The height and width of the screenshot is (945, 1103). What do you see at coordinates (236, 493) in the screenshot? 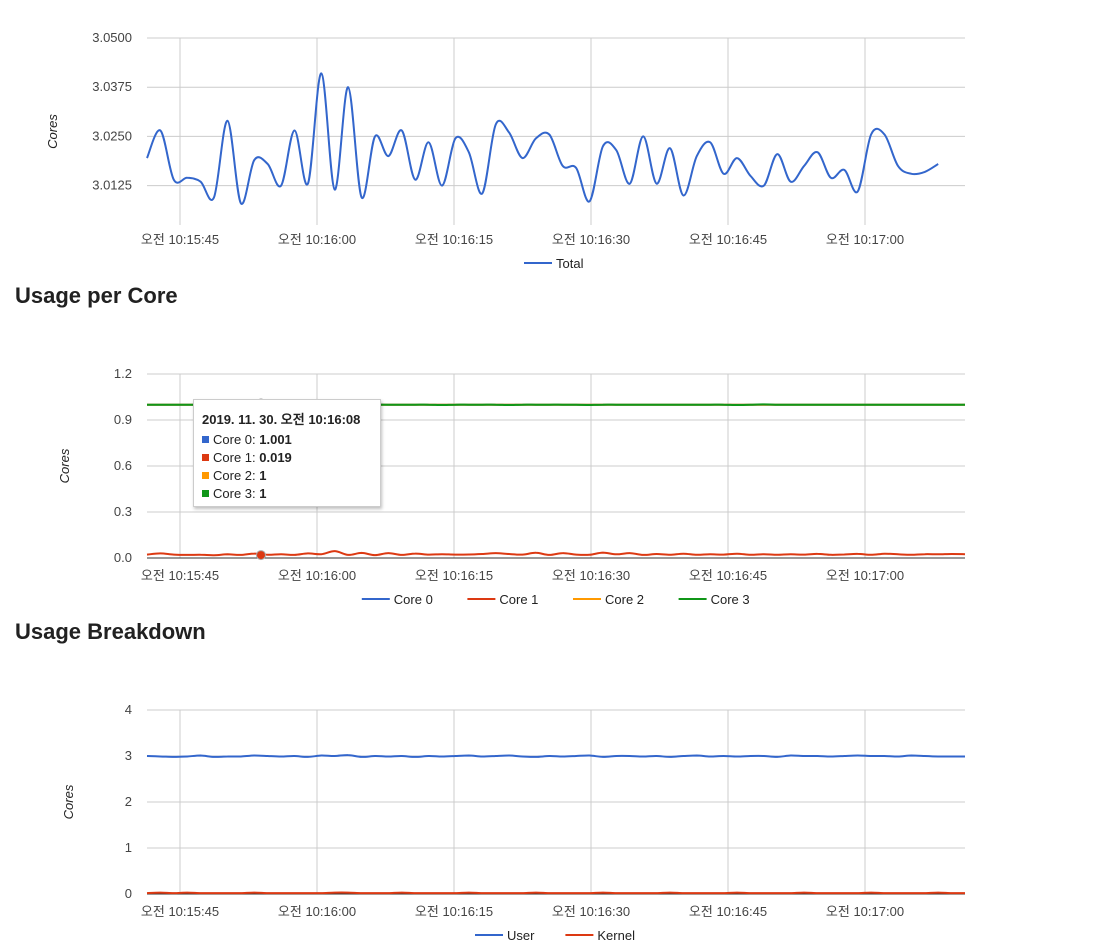
I see `tooltip-label: Core 3:` at bounding box center [236, 493].